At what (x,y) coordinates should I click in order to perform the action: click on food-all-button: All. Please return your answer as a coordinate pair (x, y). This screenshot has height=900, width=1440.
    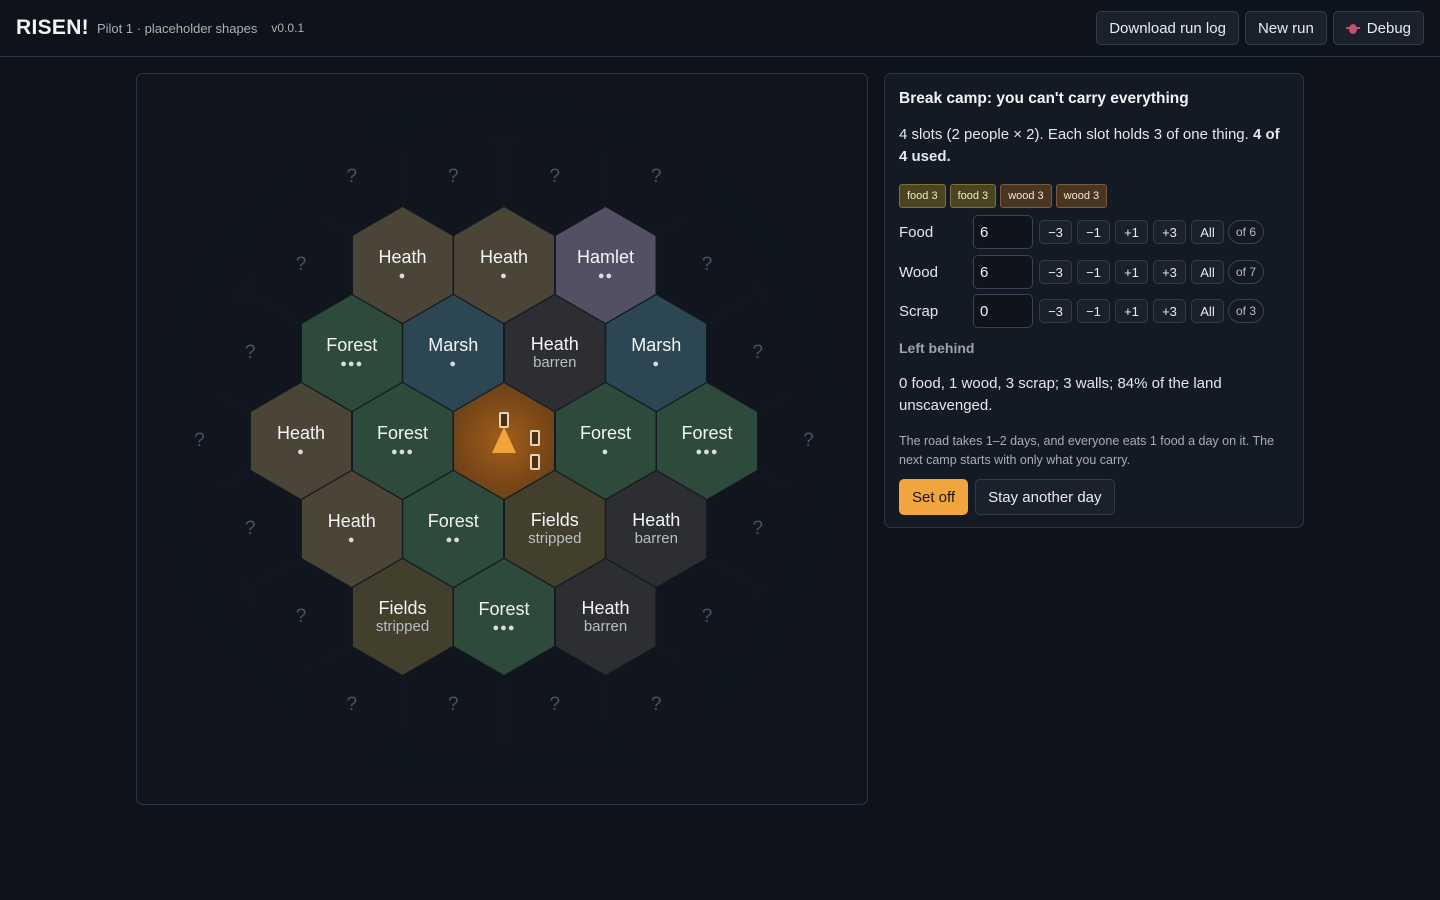
    Looking at the image, I should click on (1207, 232).